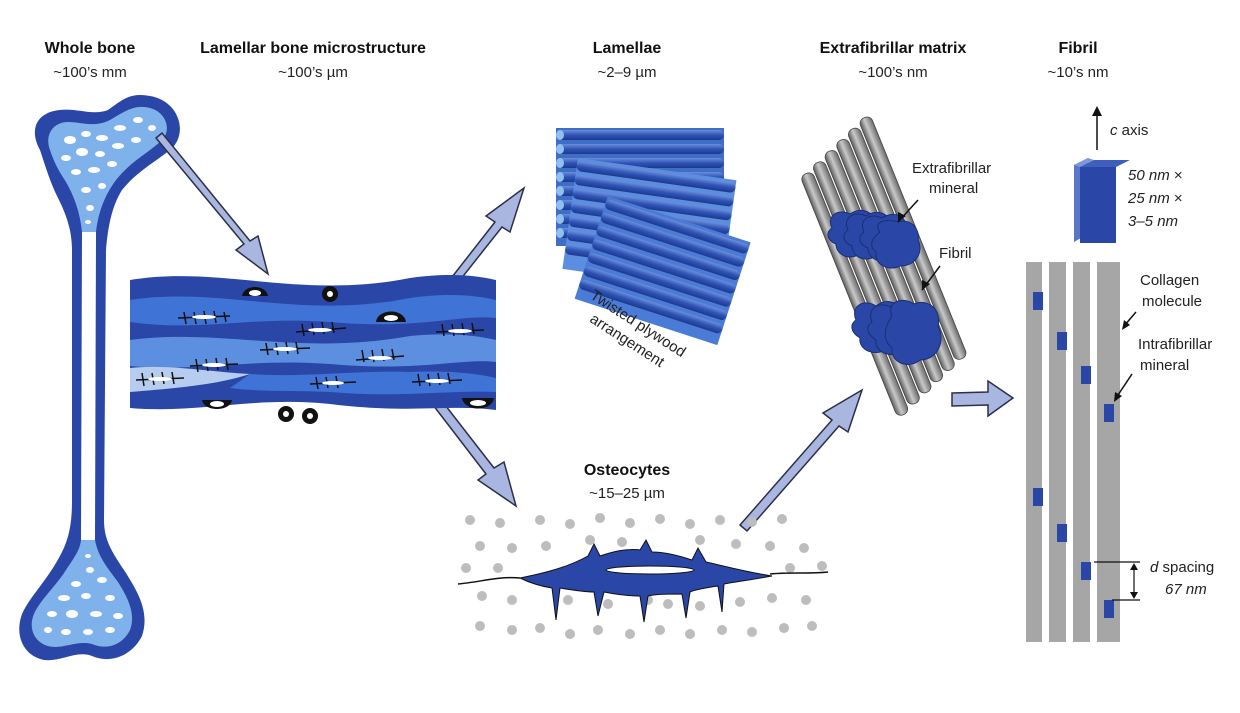 The width and height of the screenshot is (1240, 713). I want to click on lamellar-surface-canals, so click(348, 355).